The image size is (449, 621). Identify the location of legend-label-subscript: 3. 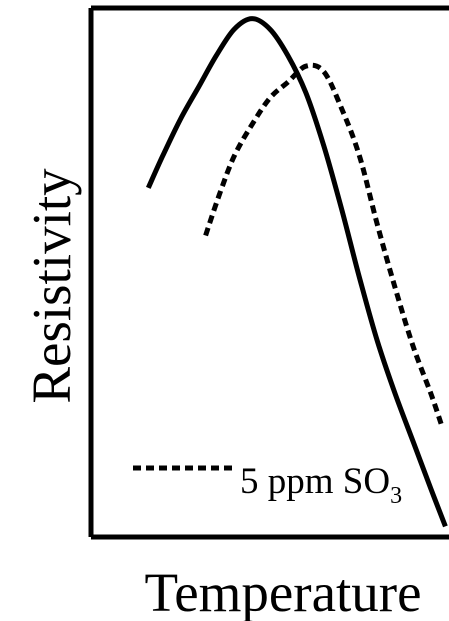
(396, 496).